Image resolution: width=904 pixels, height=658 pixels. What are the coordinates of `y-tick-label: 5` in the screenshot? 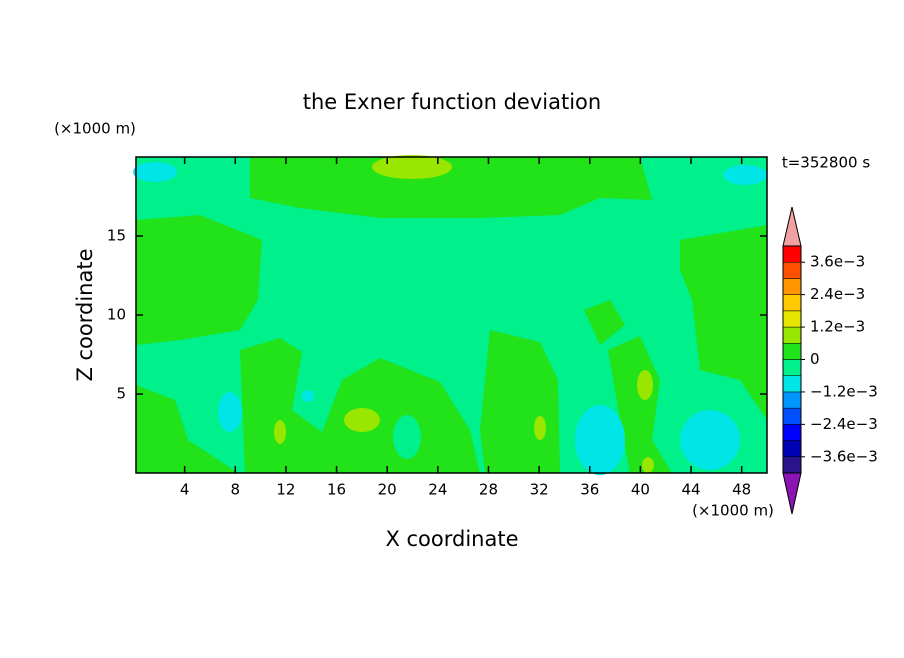 It's located at (121, 394).